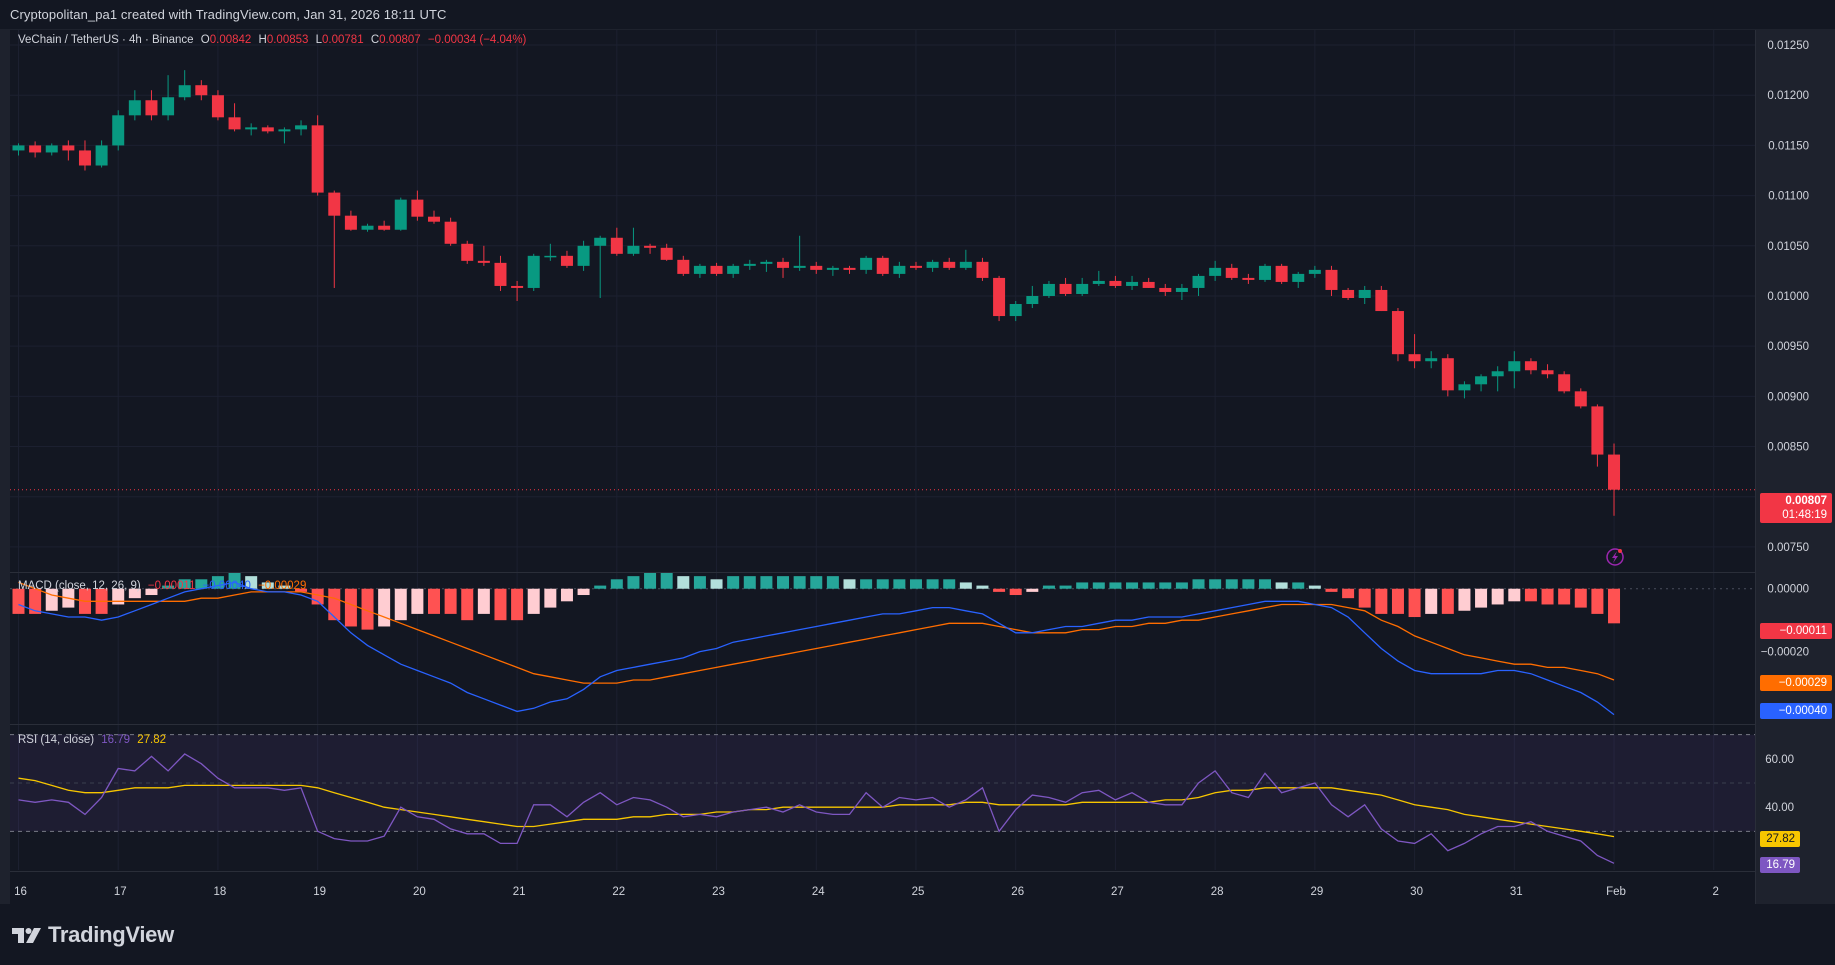 Image resolution: width=1835 pixels, height=965 pixels. Describe the element at coordinates (287, 40) in the screenshot. I see `high-value: 0.00853` at that location.